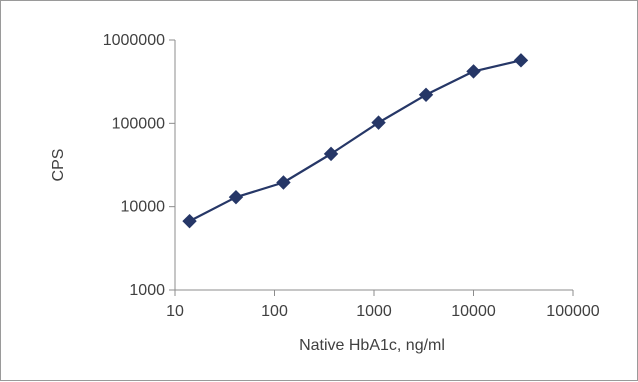 The image size is (638, 382). I want to click on x-tick-label: 10000, so click(473, 311).